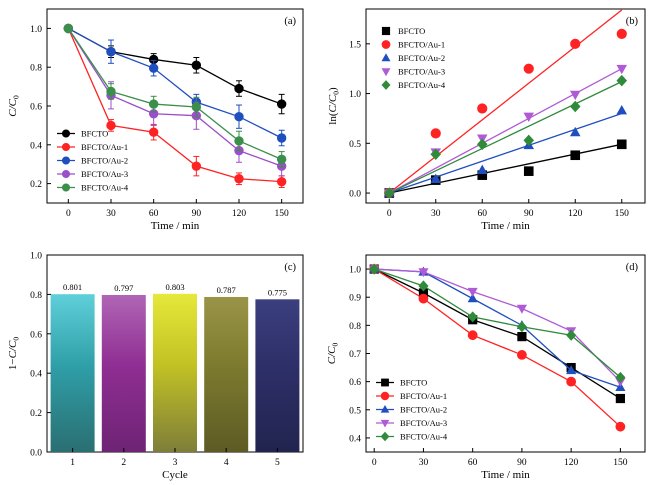 This screenshot has height=485, width=655. I want to click on x-tick-label: 4, so click(226, 463).